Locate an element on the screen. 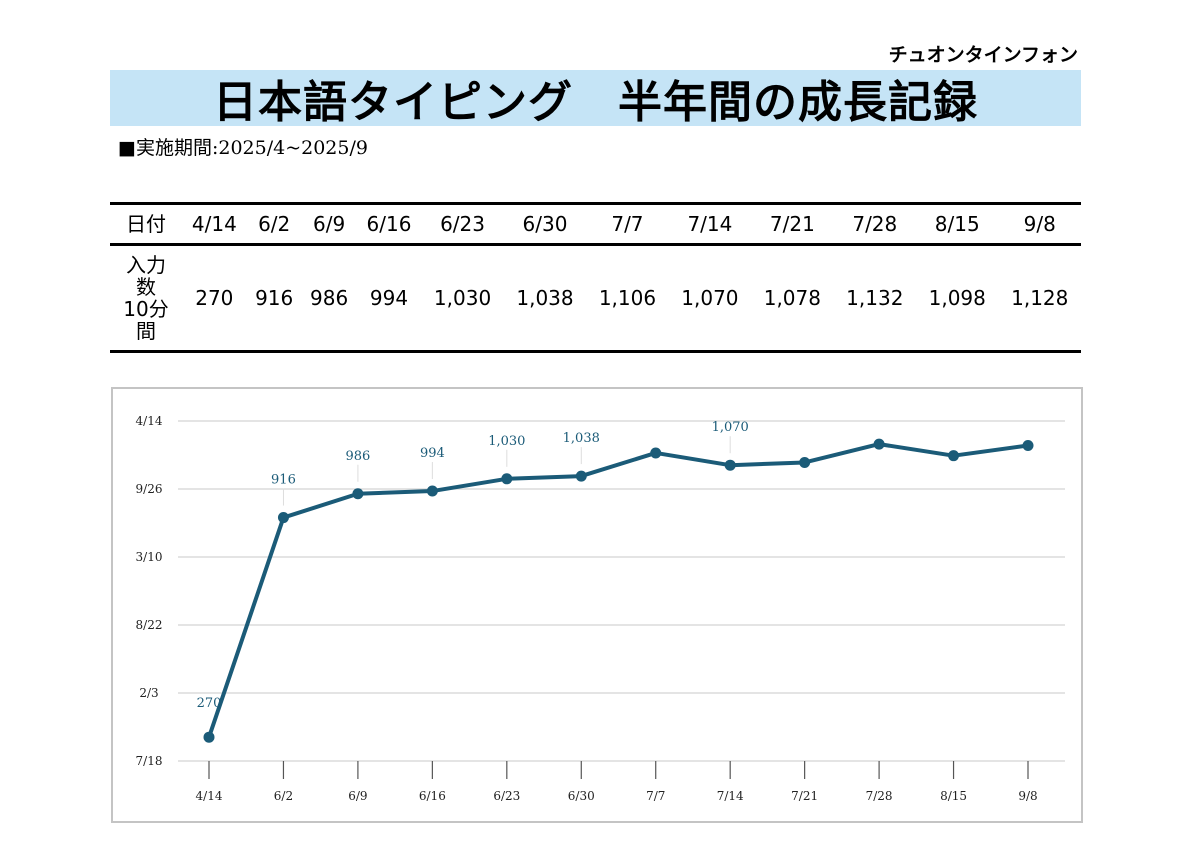  x-tick-label: 9/8 is located at coordinates (1027, 796).